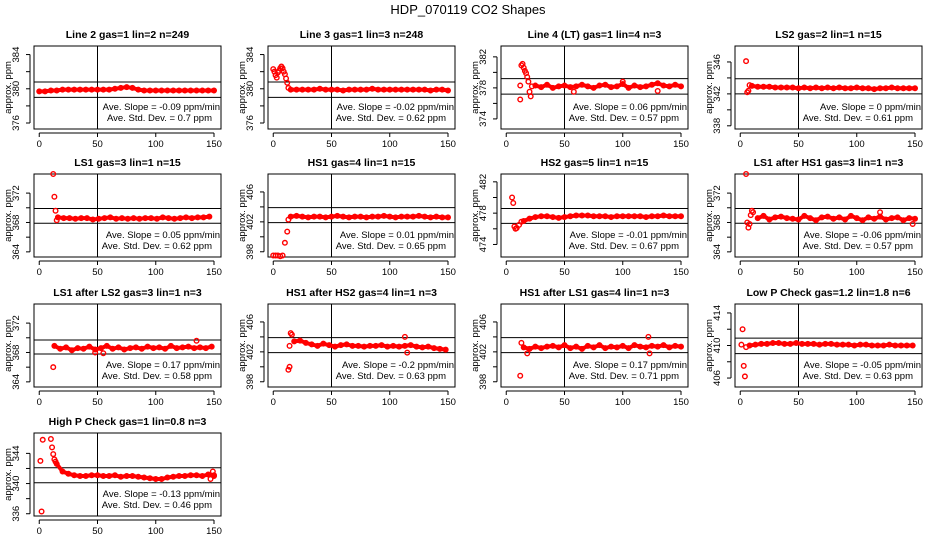 The height and width of the screenshot is (540, 936). I want to click on y-tick-label: 414, so click(717, 313).